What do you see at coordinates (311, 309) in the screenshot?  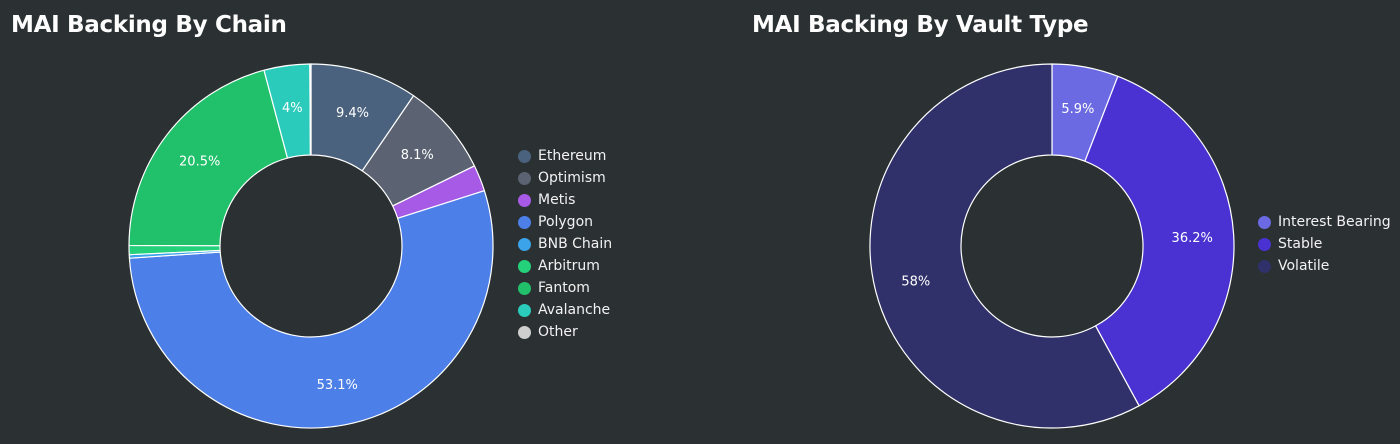 I see `slice-polygon` at bounding box center [311, 309].